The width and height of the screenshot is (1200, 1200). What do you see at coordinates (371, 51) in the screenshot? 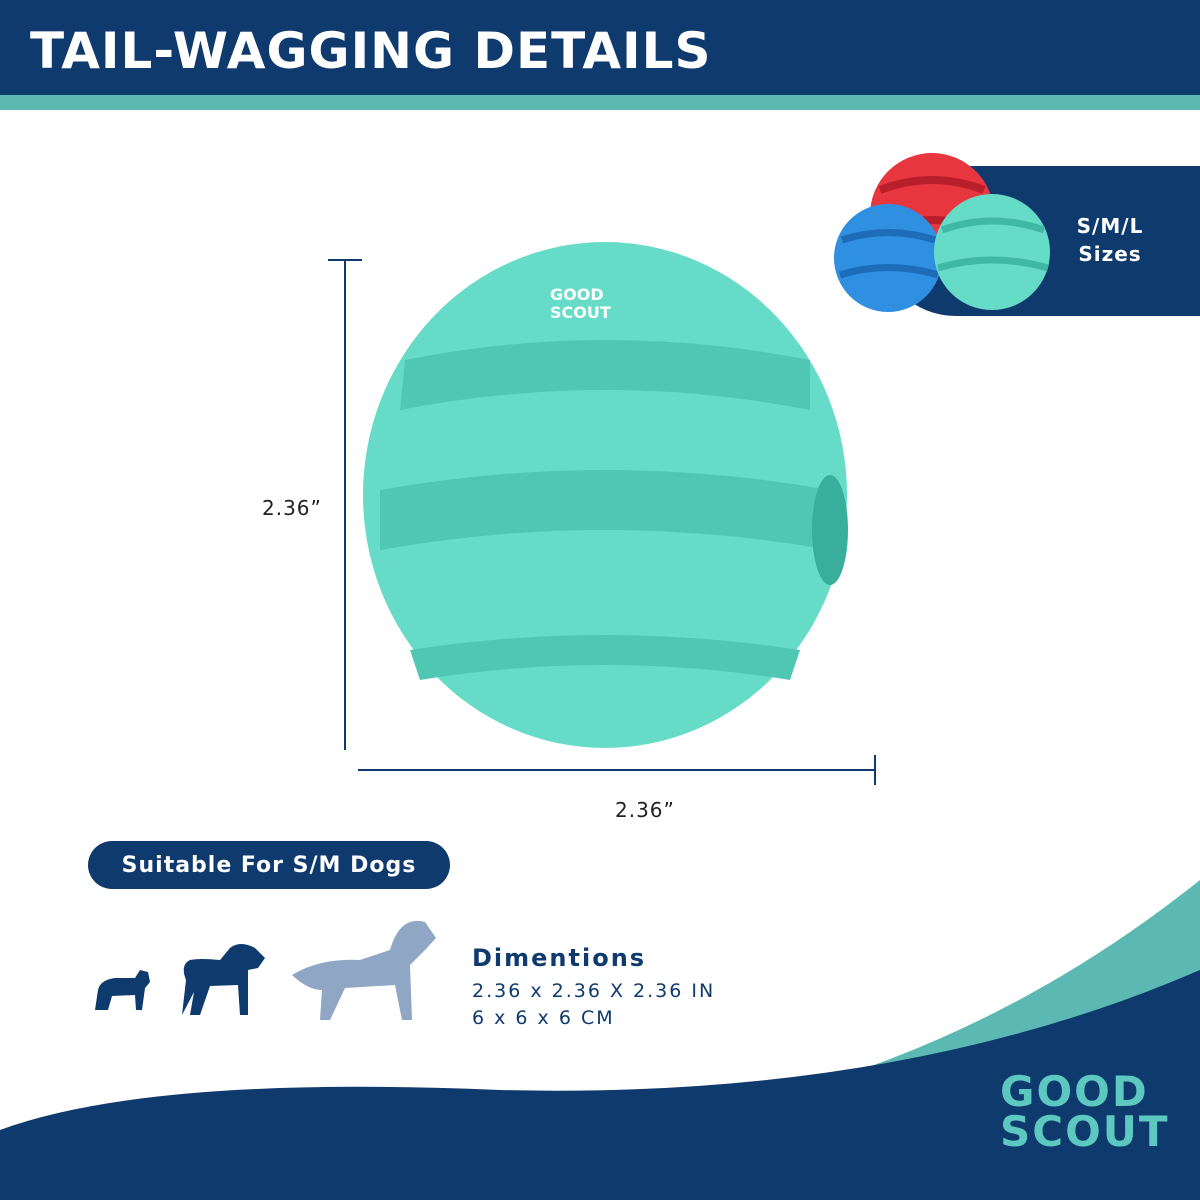
I see `page-title: TAIL-WAGGING DETAILS` at bounding box center [371, 51].